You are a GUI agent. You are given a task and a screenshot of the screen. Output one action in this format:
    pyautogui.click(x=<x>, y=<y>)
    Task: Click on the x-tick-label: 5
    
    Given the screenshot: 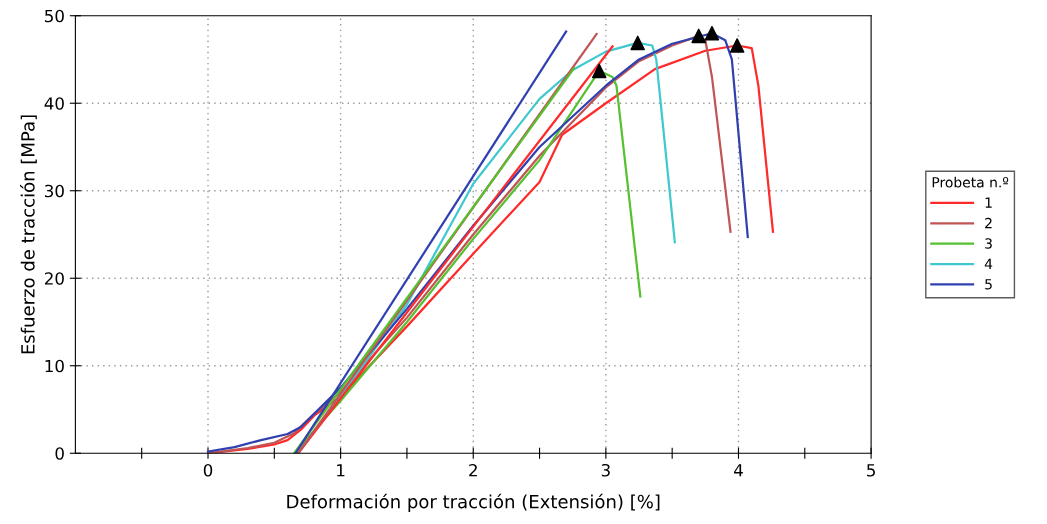 What is the action you would take?
    pyautogui.click(x=871, y=470)
    